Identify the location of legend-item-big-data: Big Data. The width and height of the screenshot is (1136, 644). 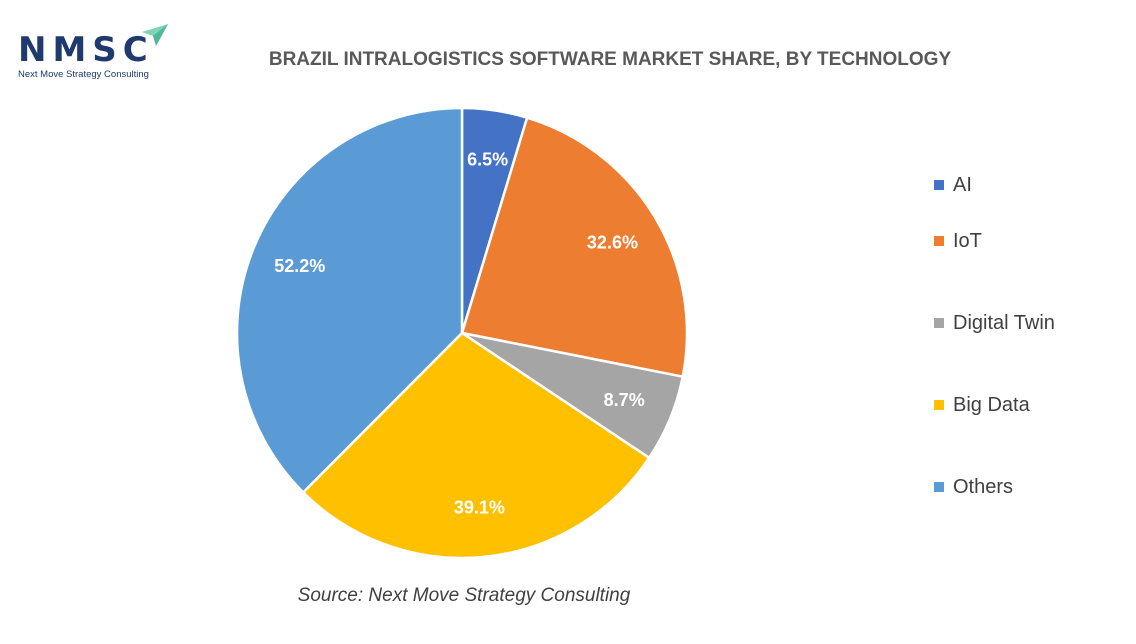
(994, 405).